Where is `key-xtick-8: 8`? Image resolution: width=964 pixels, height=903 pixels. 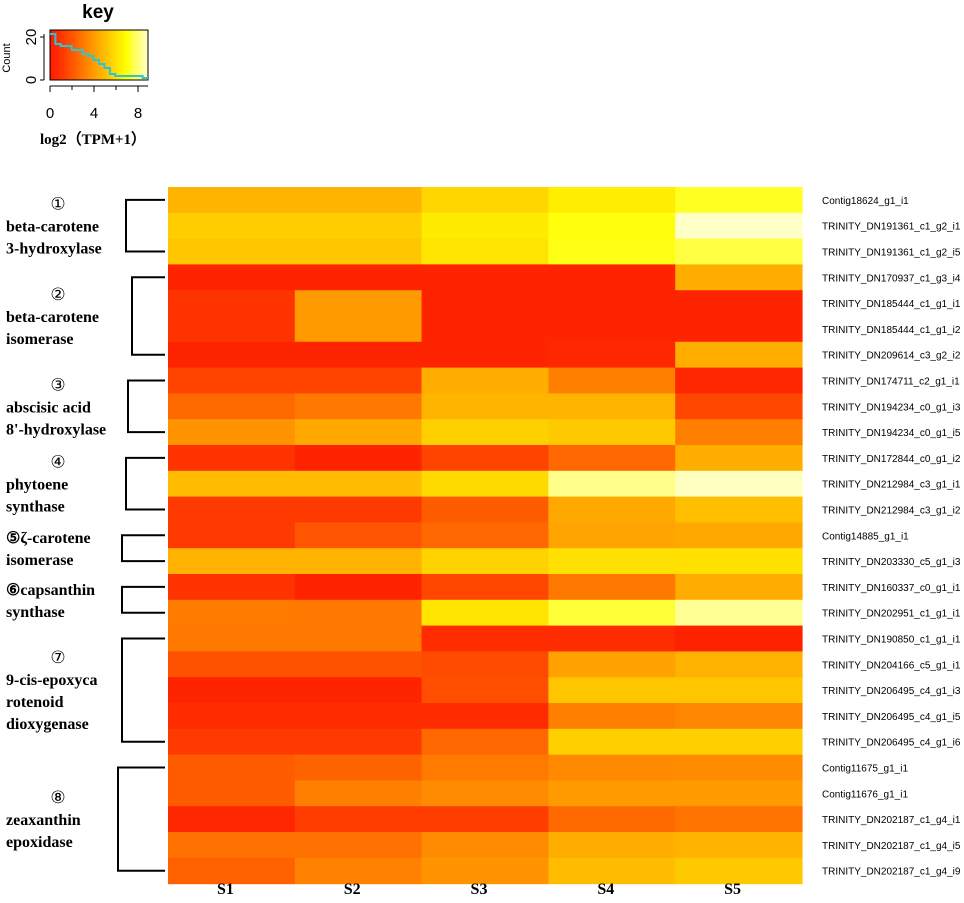
key-xtick-8: 8 is located at coordinates (138, 113).